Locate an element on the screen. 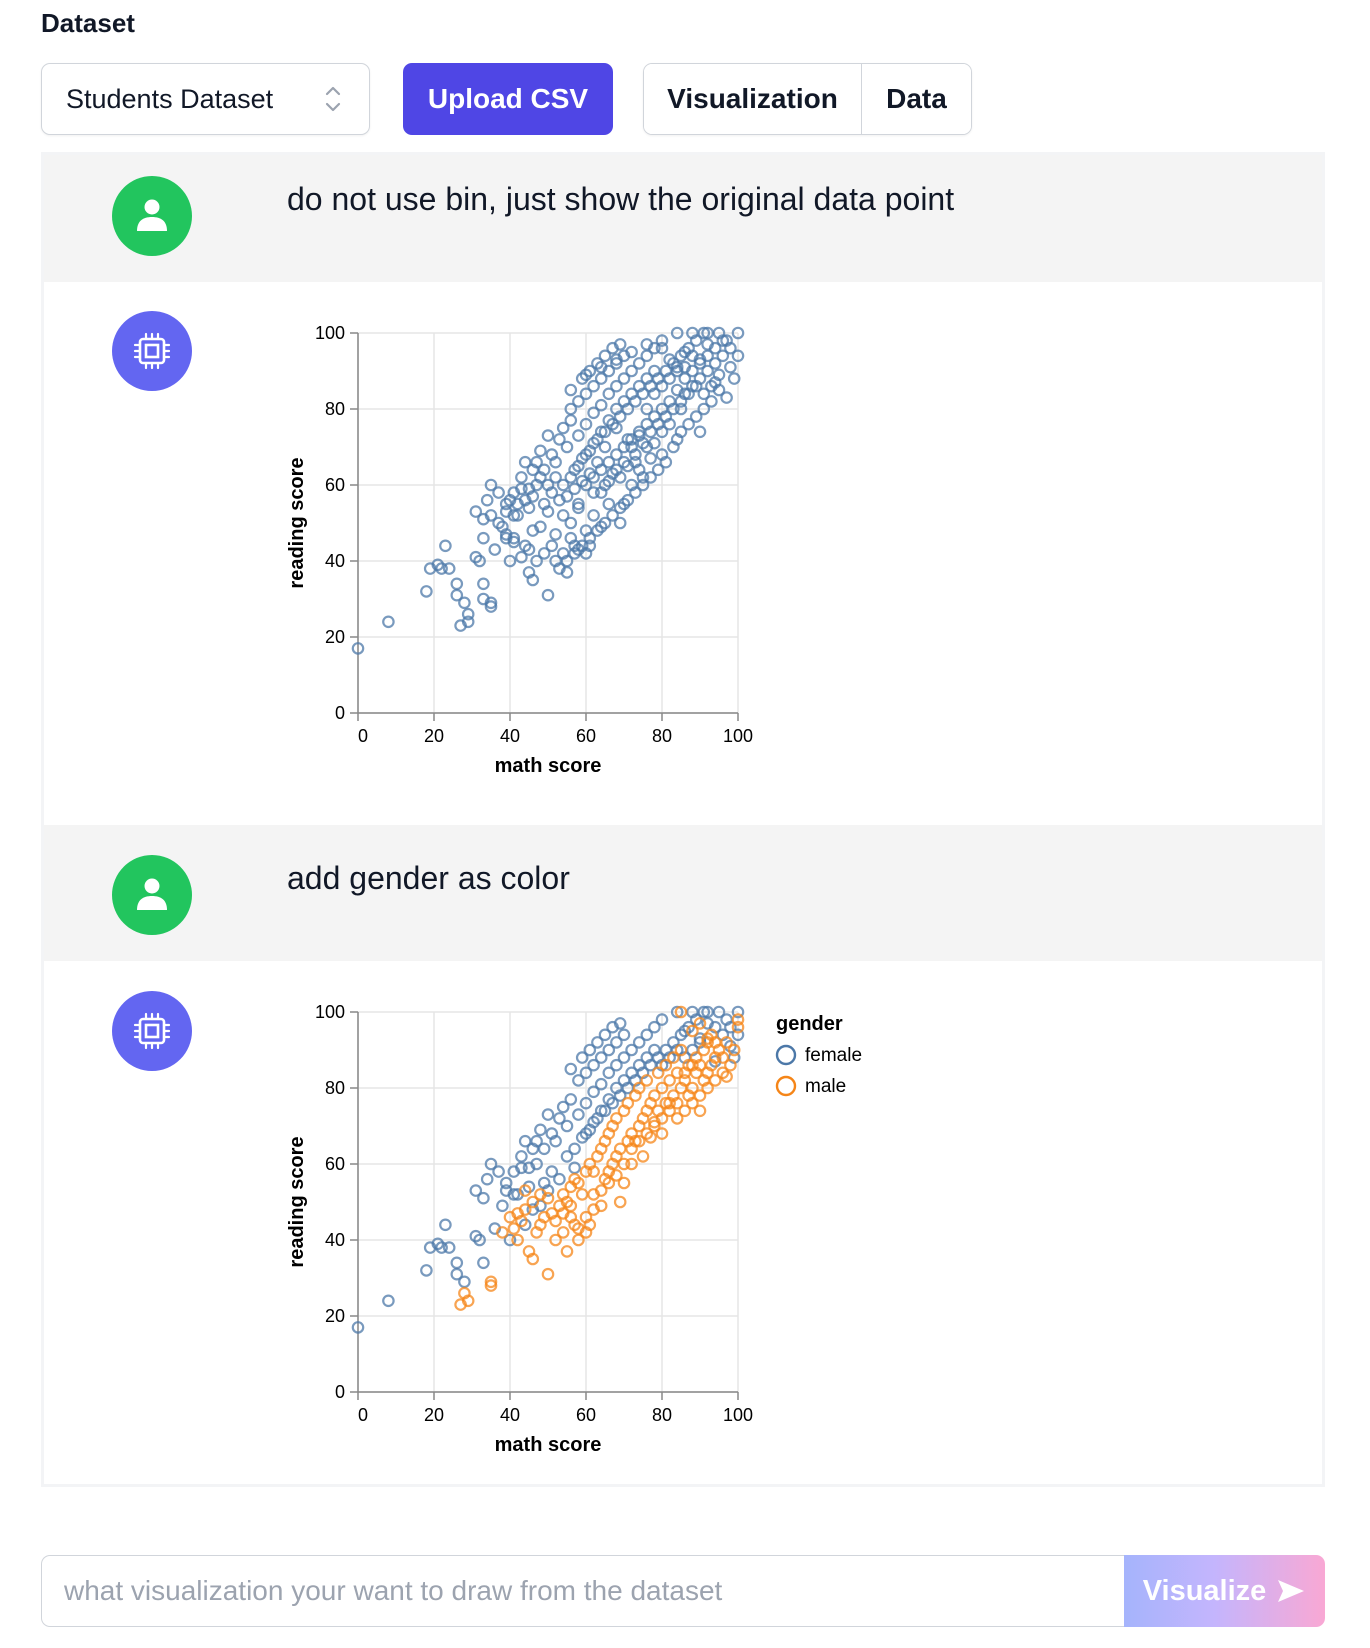 The image size is (1370, 1648). upload-csv-button: Upload CSV is located at coordinates (508, 99).